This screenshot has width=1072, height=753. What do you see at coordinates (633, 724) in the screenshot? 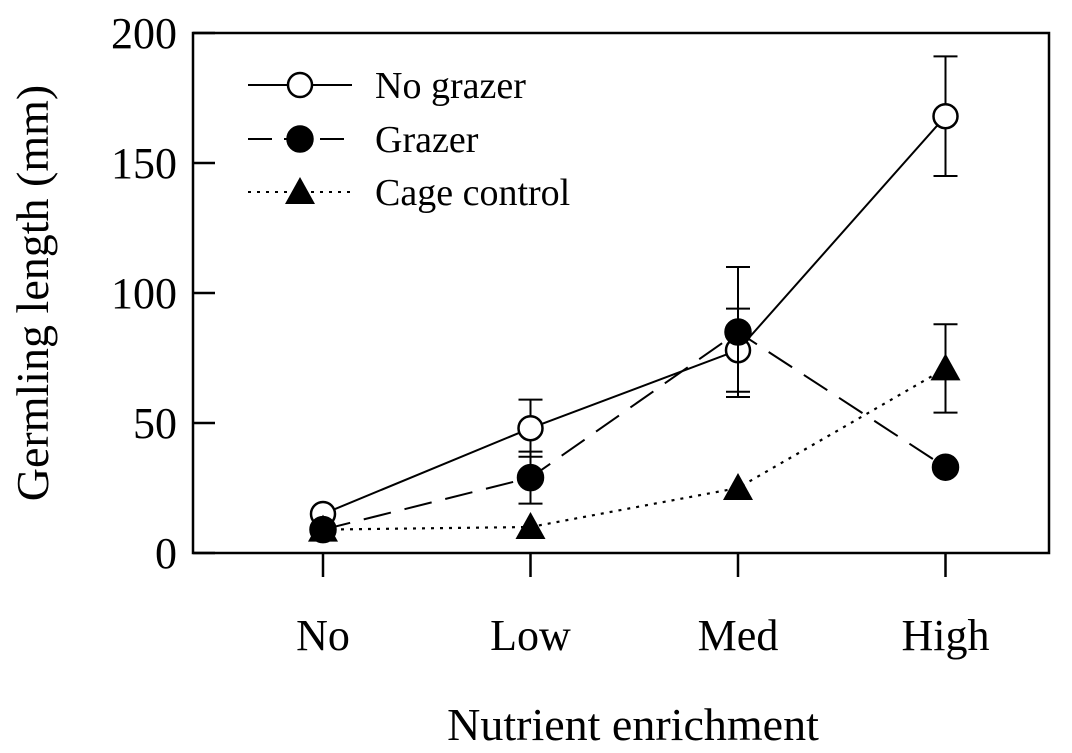
I see `x-axis-title: Nutrient enrichment` at bounding box center [633, 724].